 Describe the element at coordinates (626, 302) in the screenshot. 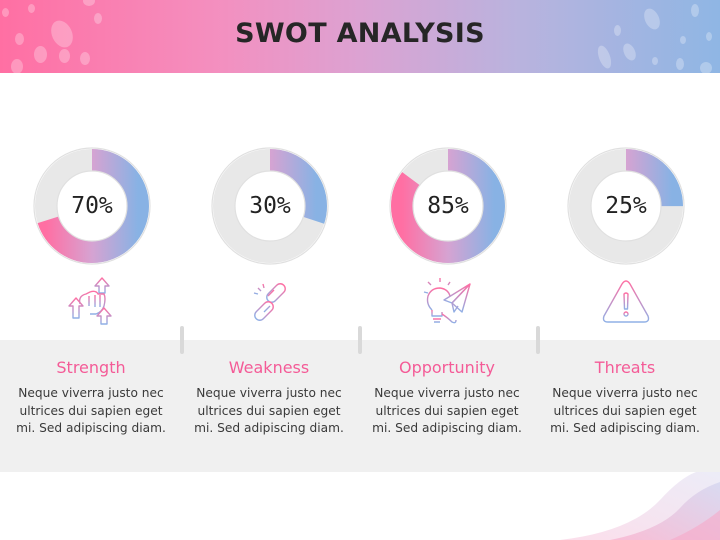

I see `warning-triangle-icon` at that location.